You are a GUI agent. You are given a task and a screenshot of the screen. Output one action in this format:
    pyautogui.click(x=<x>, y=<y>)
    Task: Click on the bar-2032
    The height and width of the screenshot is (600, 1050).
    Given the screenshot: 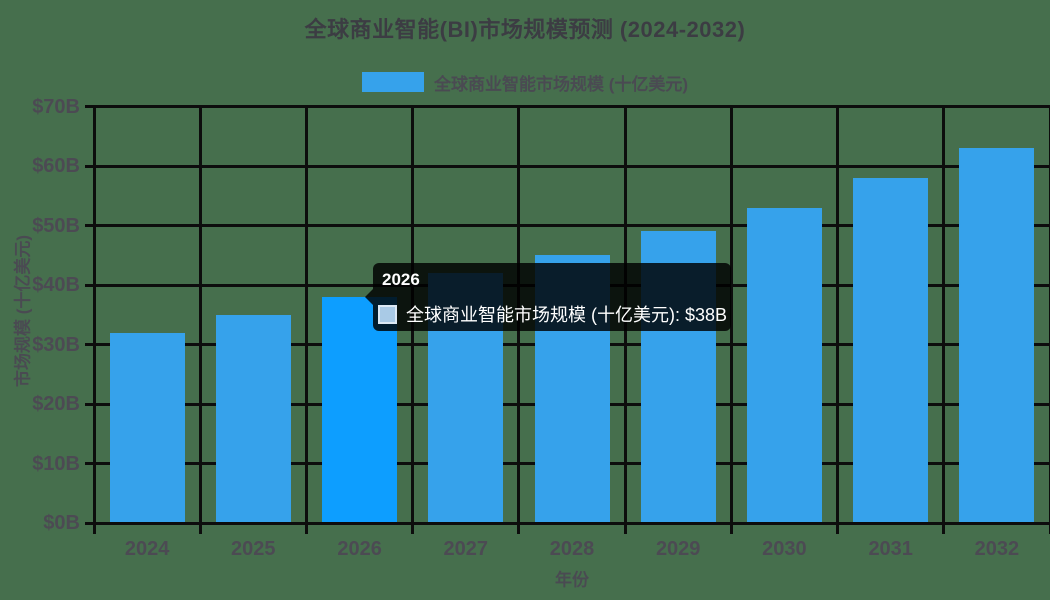 What is the action you would take?
    pyautogui.click(x=997, y=335)
    